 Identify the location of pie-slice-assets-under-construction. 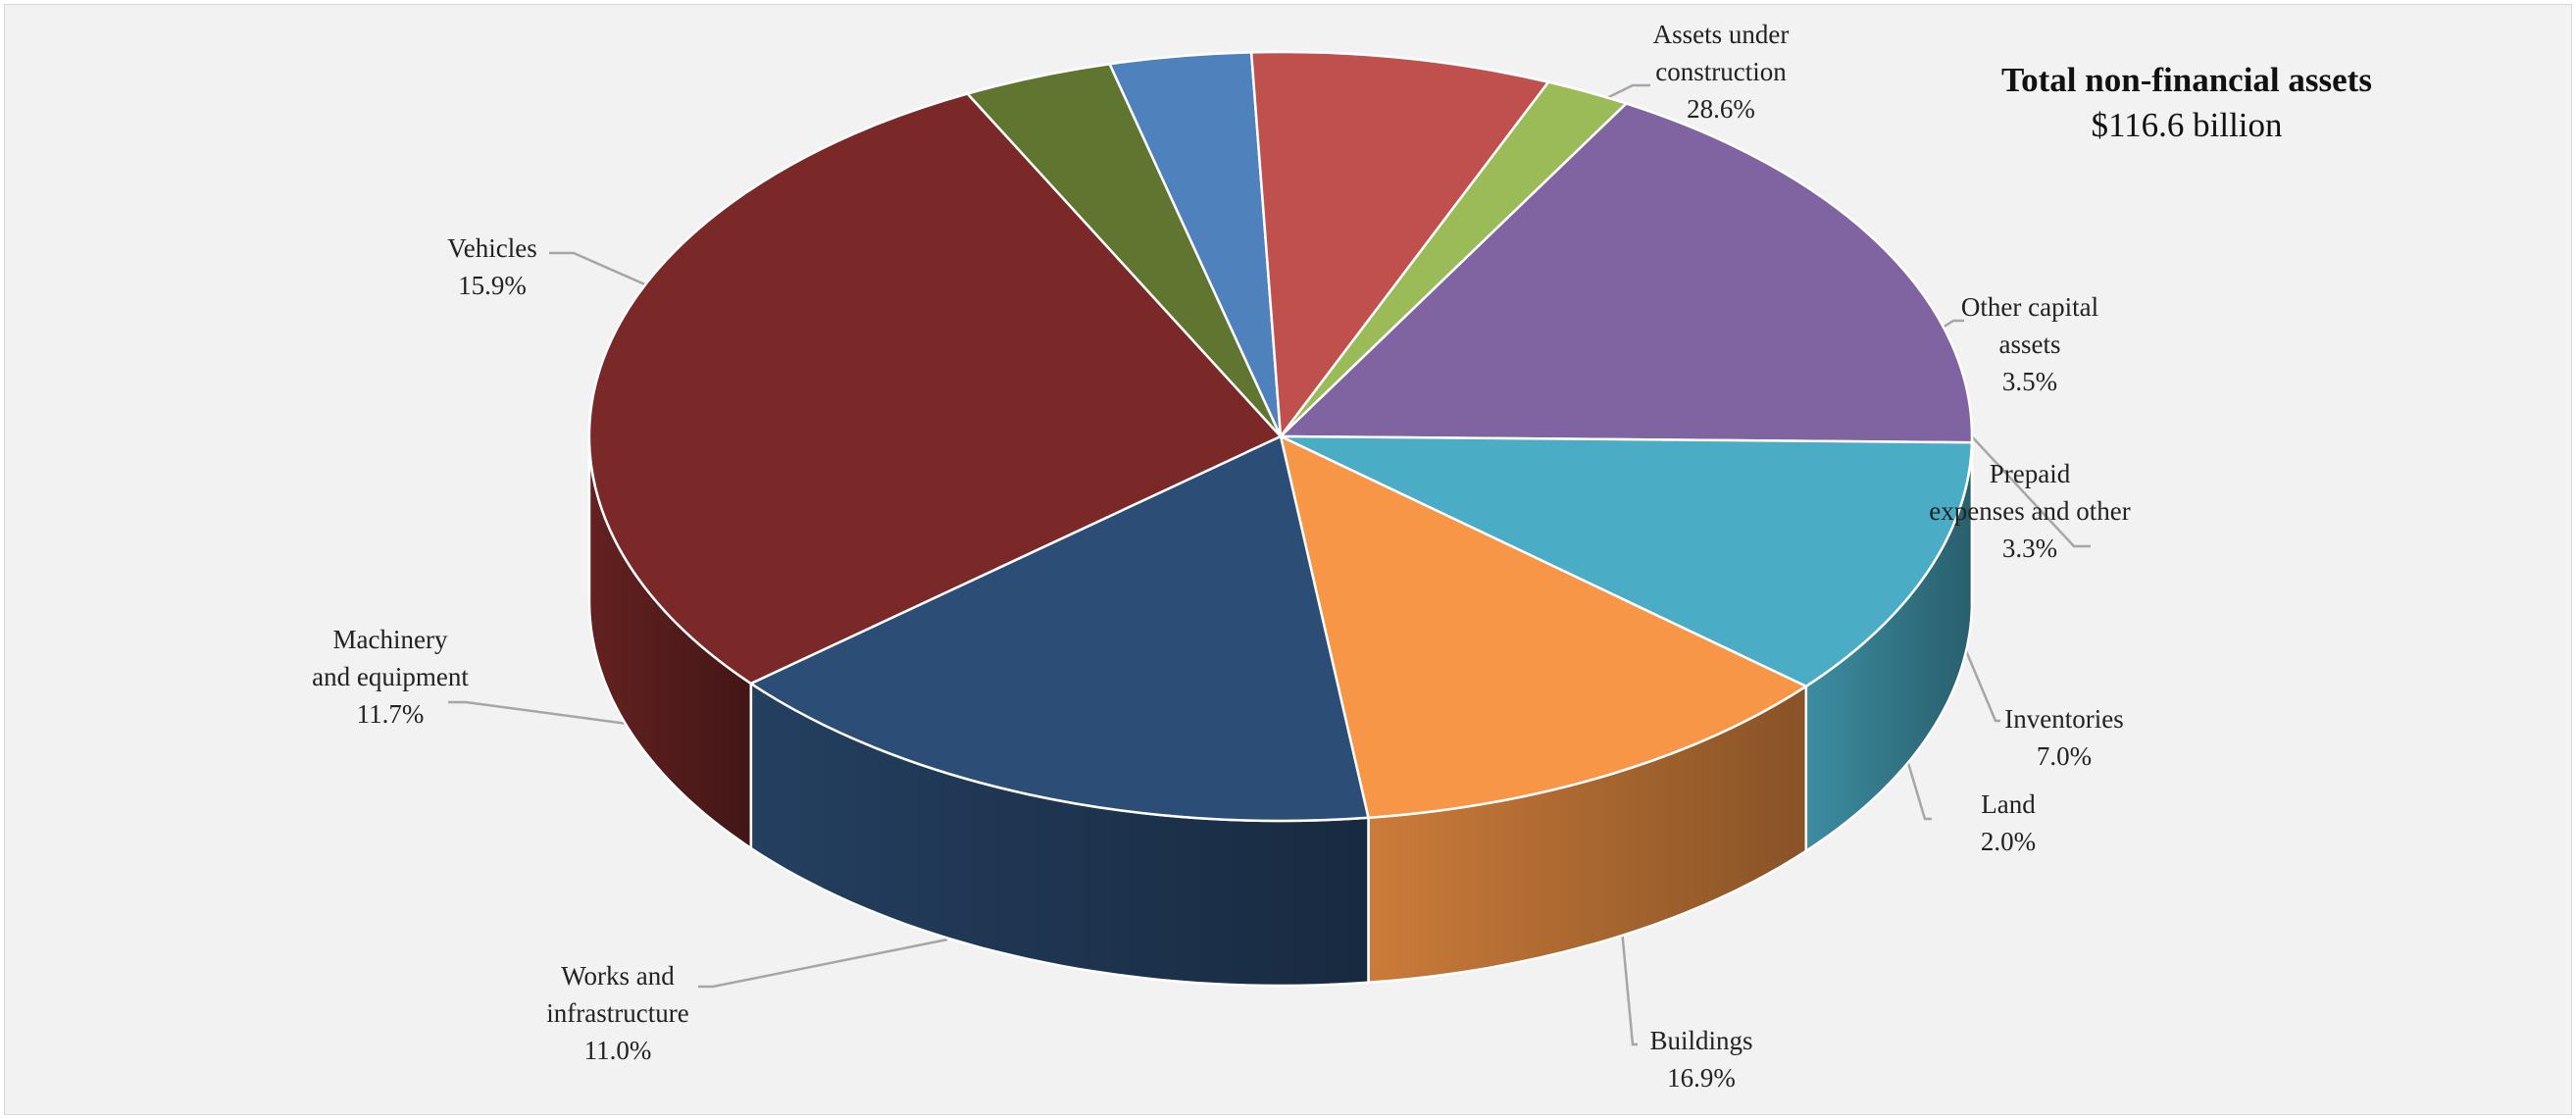
(936, 389).